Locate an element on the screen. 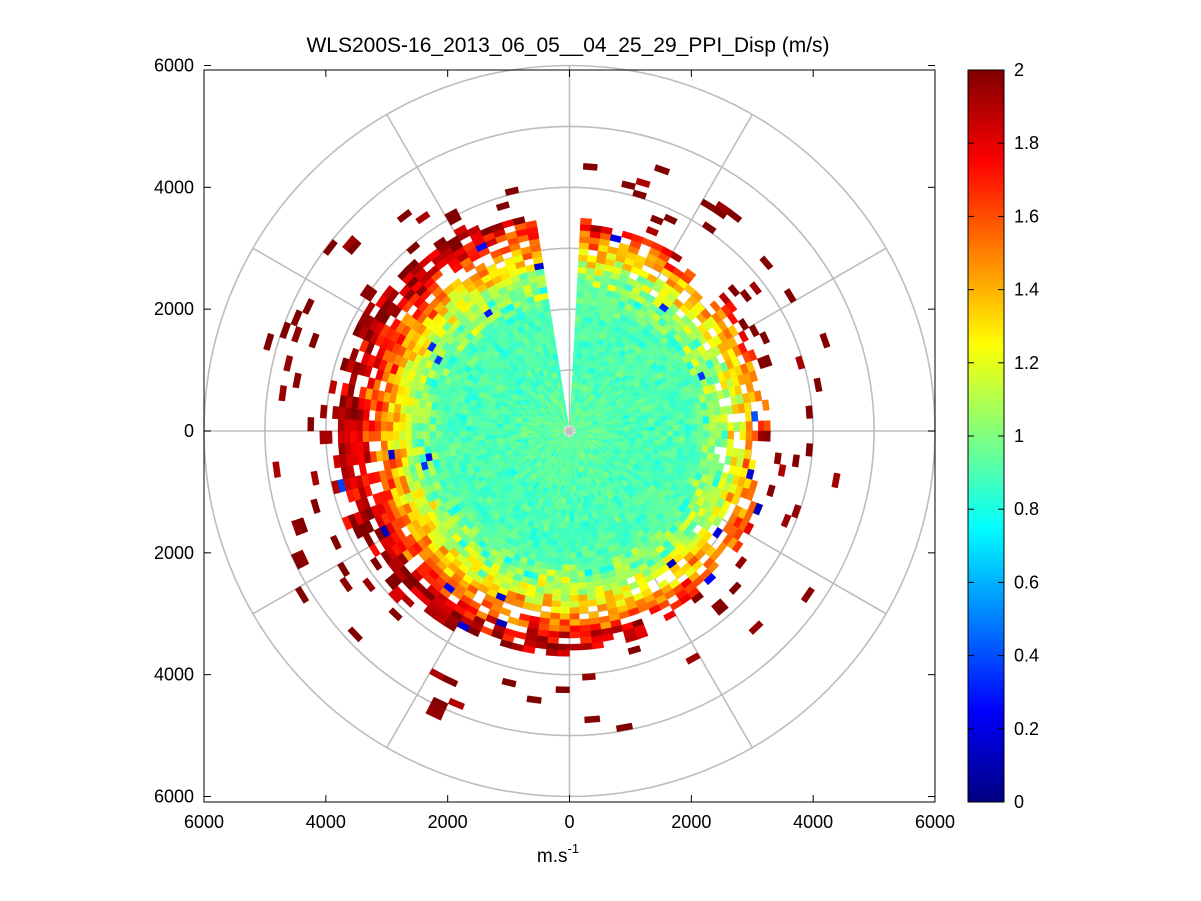 The width and height of the screenshot is (1201, 901). x-axis-label-exponent: -1 is located at coordinates (574, 848).